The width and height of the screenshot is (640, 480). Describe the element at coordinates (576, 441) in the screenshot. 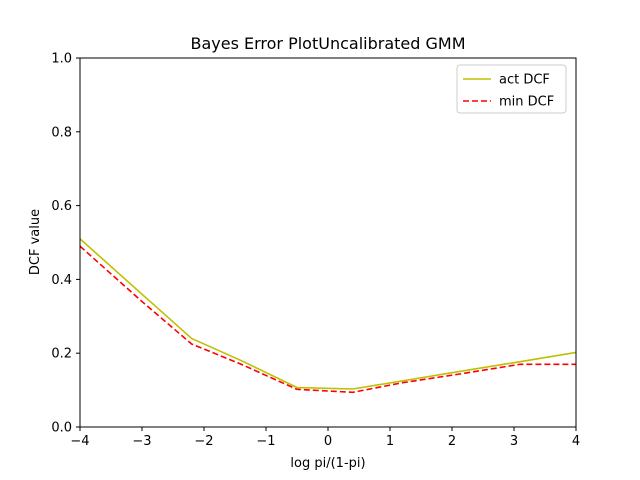

I see `x-tick-label: 4` at that location.